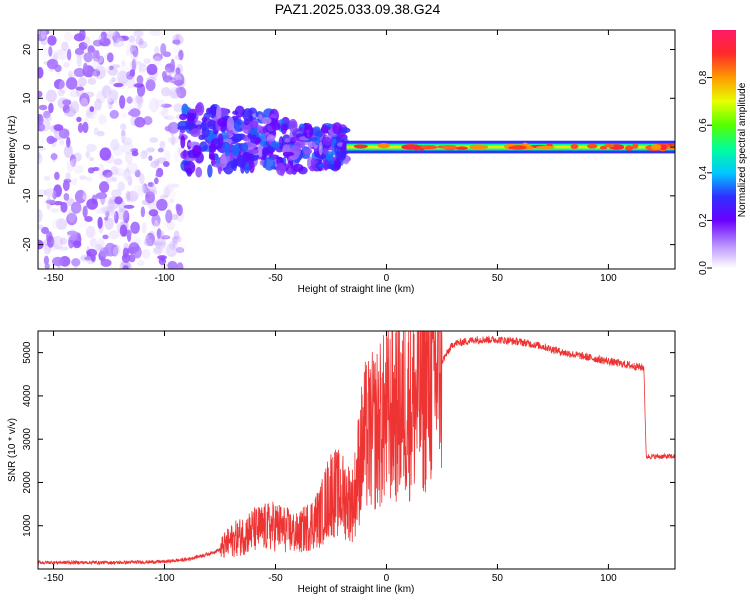 Image resolution: width=750 pixels, height=600 pixels. What do you see at coordinates (703, 172) in the screenshot?
I see `colorbar-tick-label: 0.4` at bounding box center [703, 172].